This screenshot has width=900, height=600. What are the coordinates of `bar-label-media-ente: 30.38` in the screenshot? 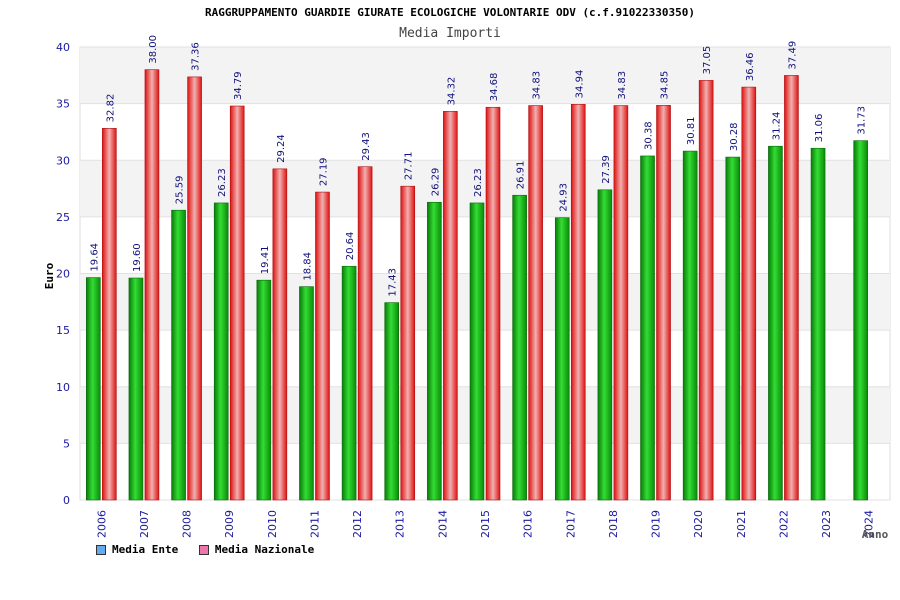 It's located at (649, 135).